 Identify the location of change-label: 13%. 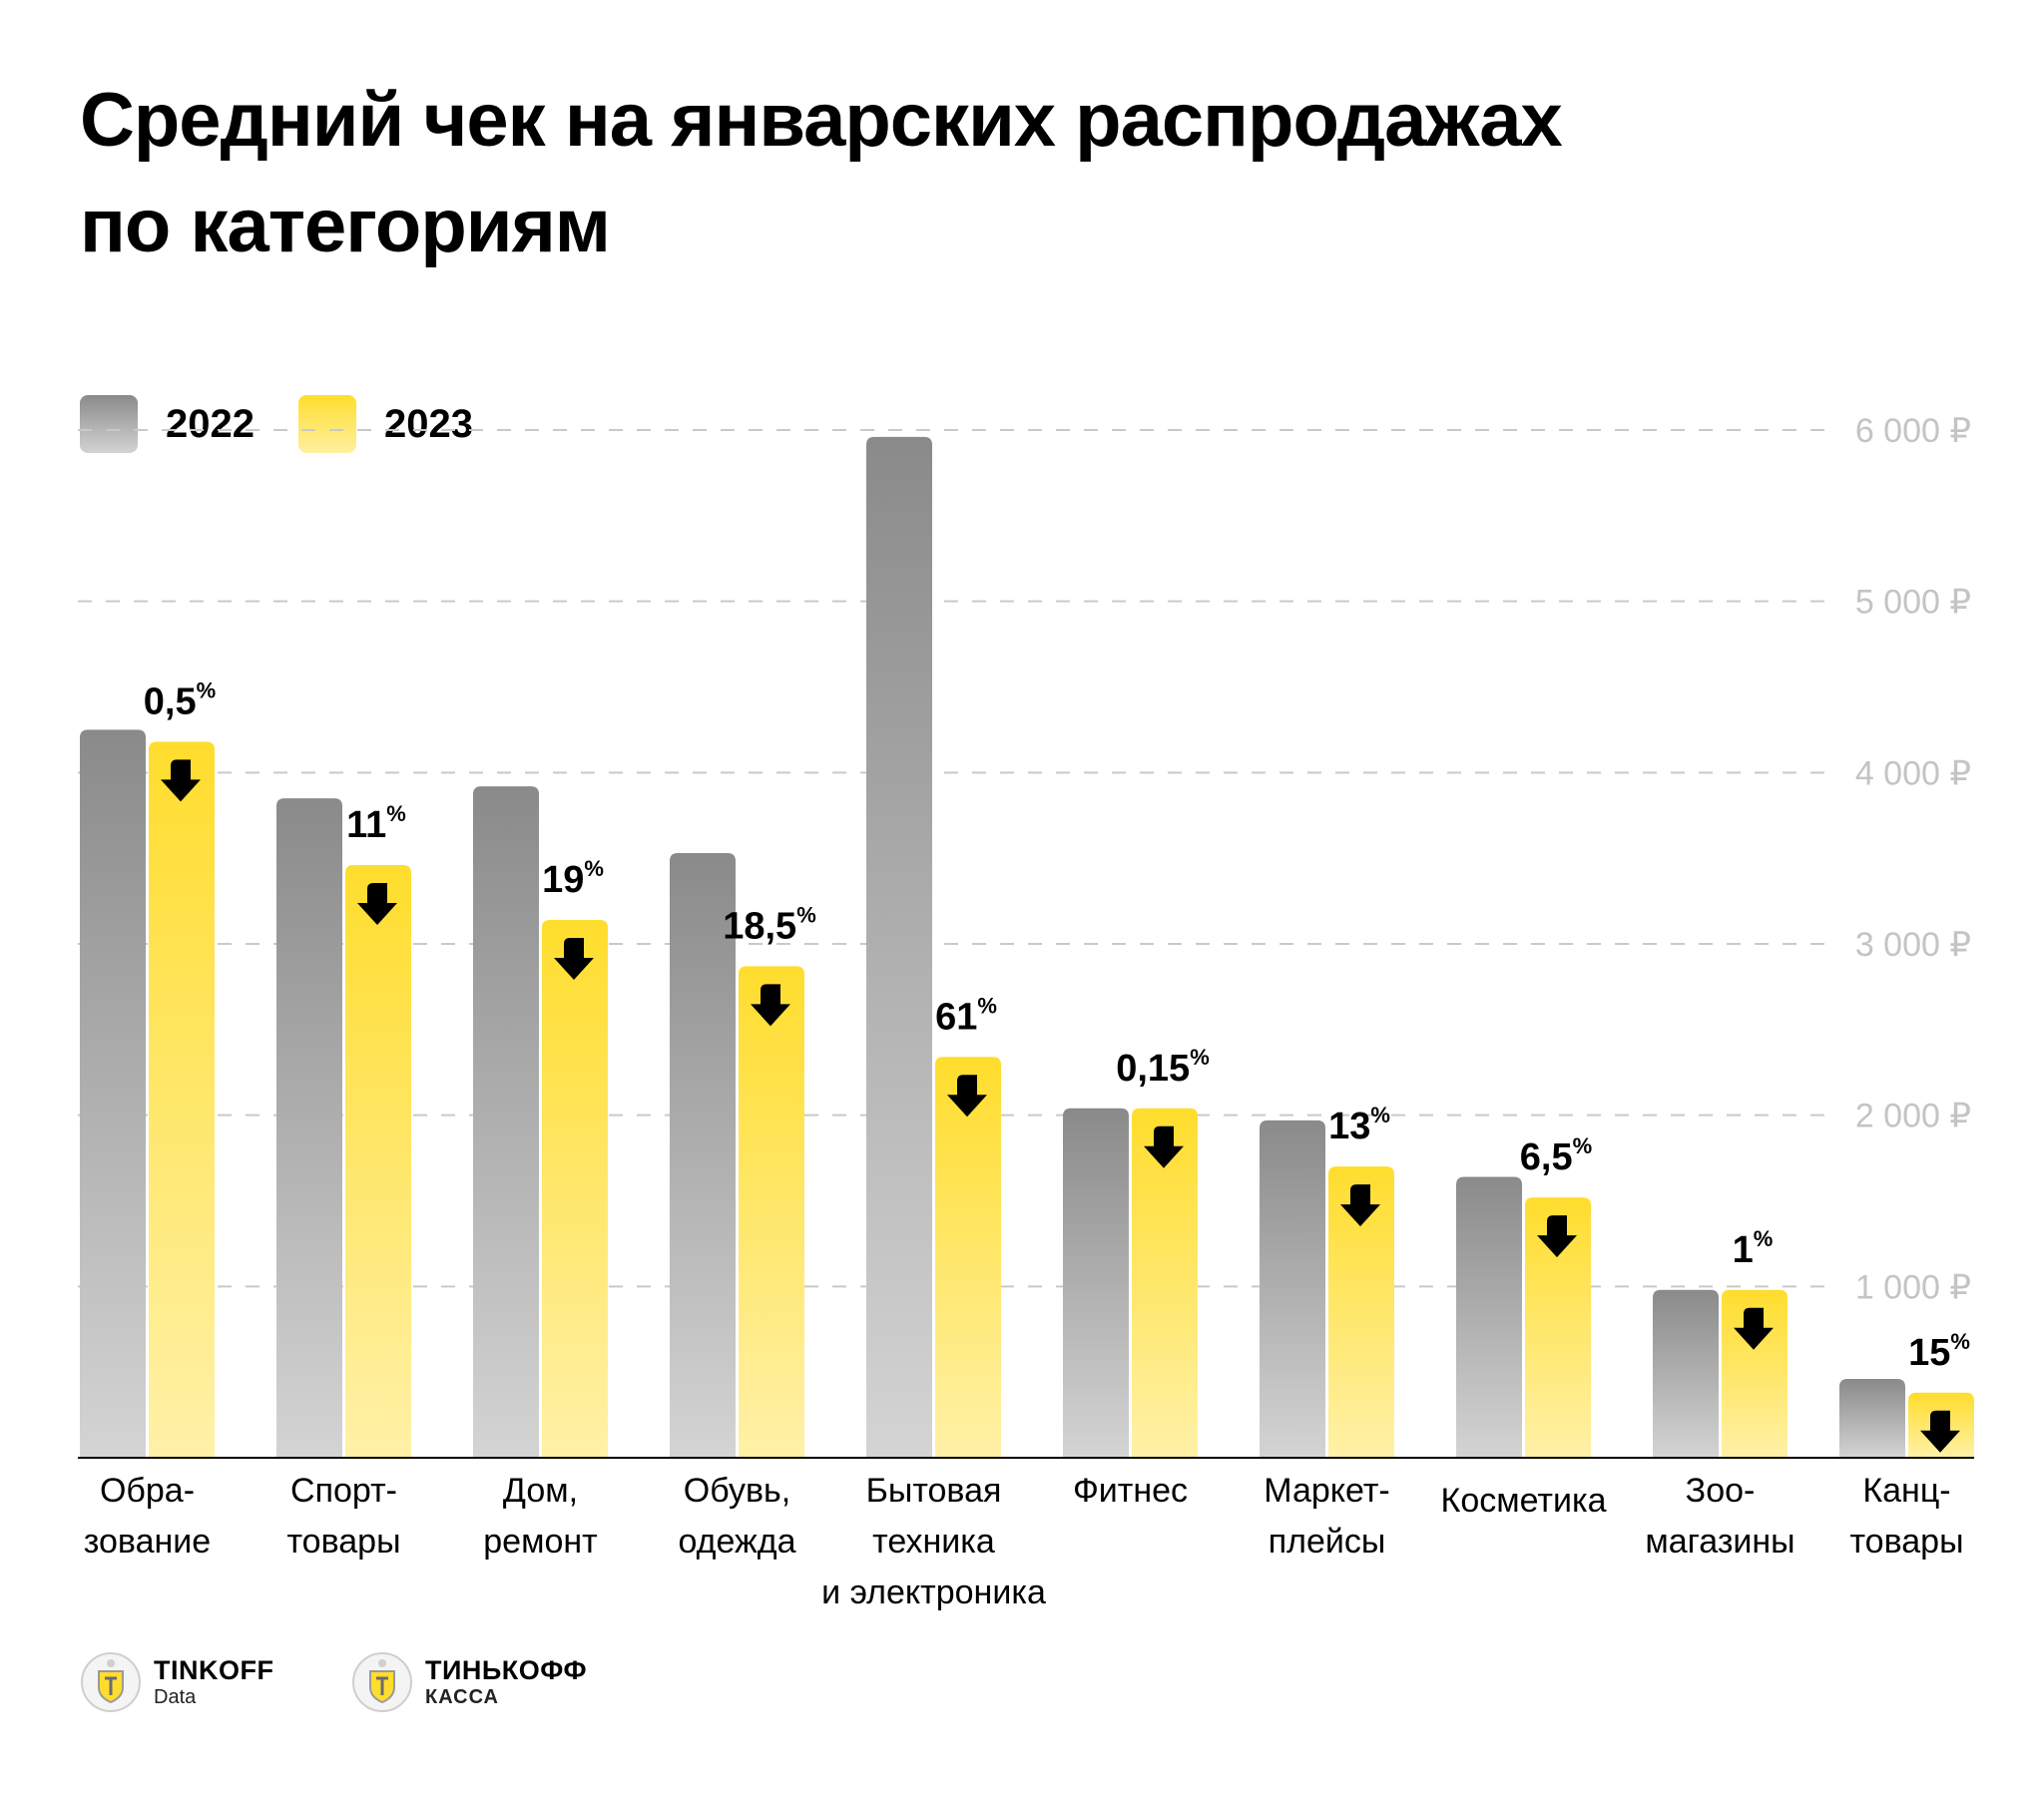
(1359, 1125).